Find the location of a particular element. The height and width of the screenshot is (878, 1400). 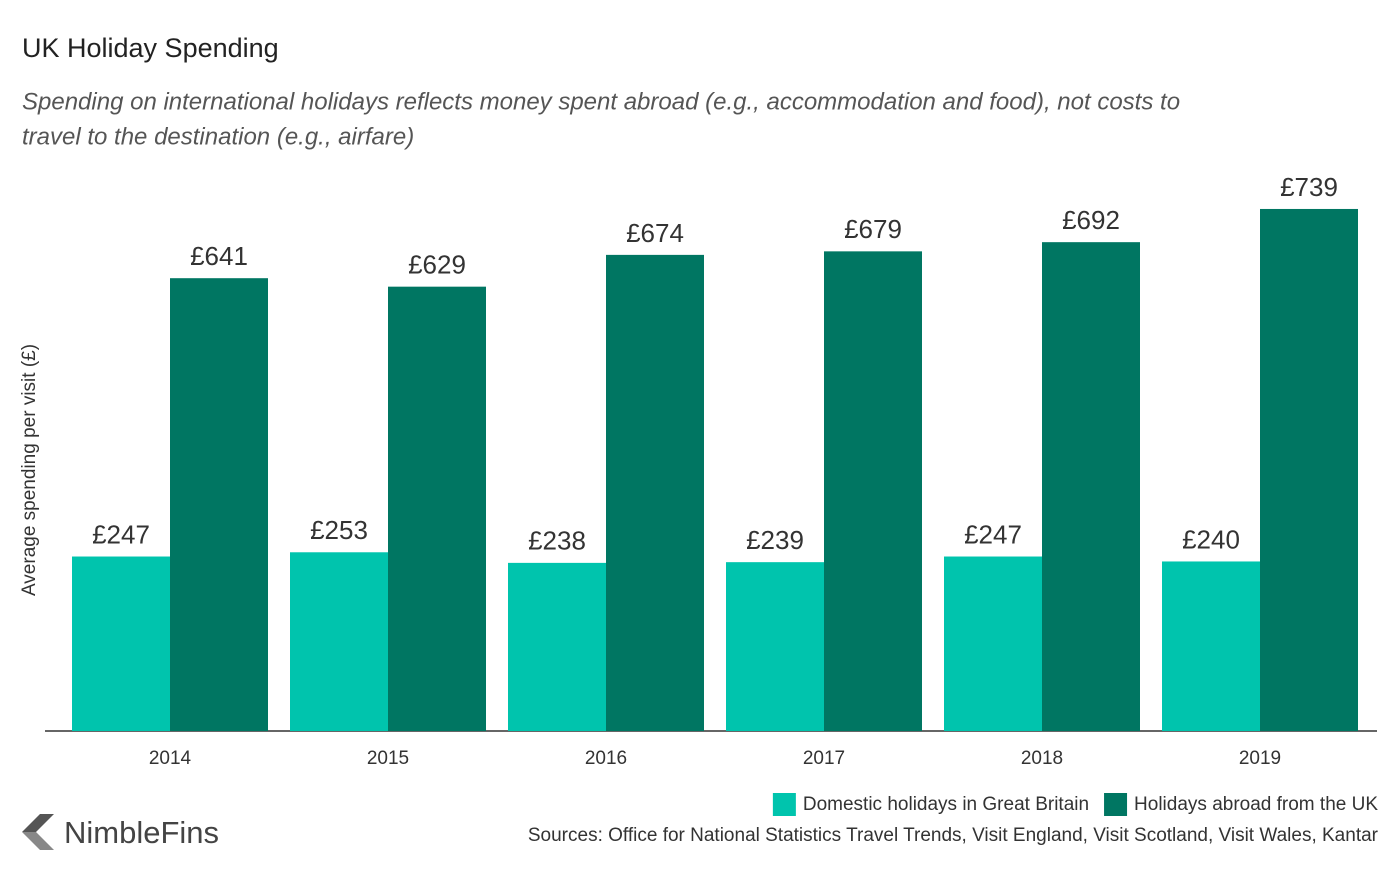

x-tick-label: 2014 is located at coordinates (170, 758).